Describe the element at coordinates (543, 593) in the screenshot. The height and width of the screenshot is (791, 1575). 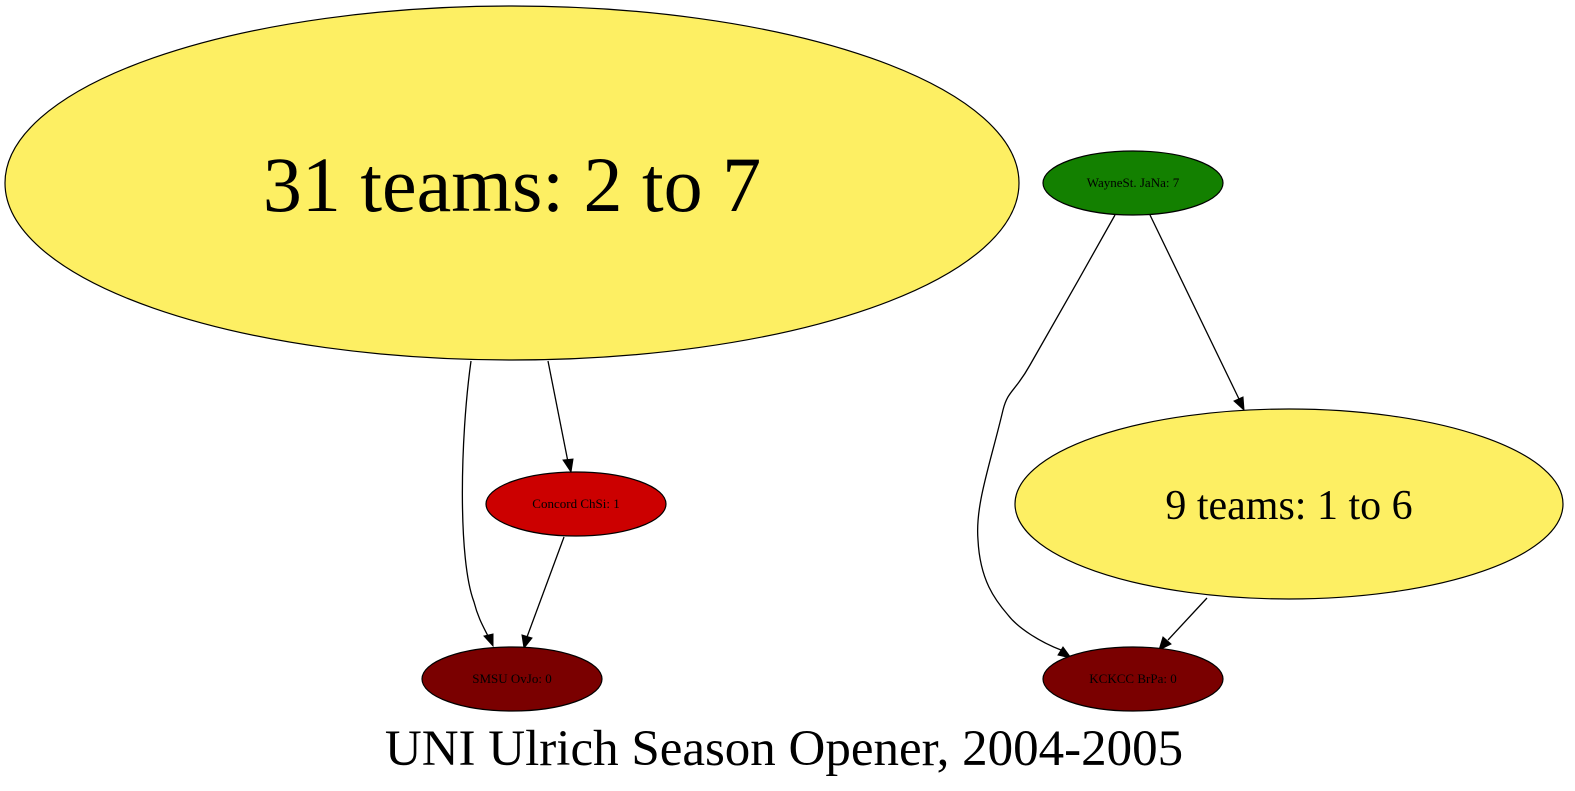
I see `edge-concord-to-smsu` at that location.